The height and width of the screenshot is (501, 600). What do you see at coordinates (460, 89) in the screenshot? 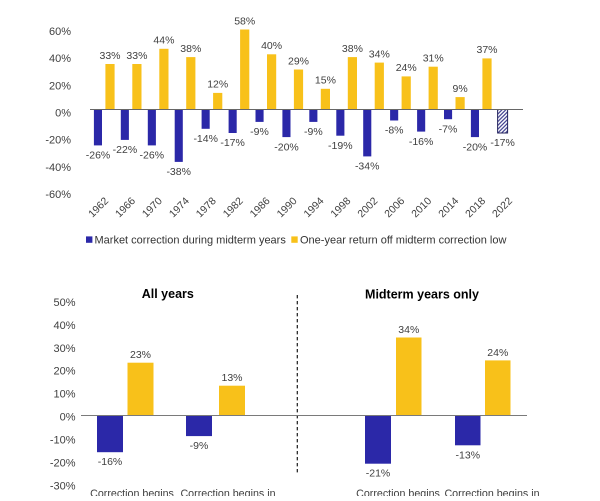
I see `svg-text: 9%` at bounding box center [460, 89].